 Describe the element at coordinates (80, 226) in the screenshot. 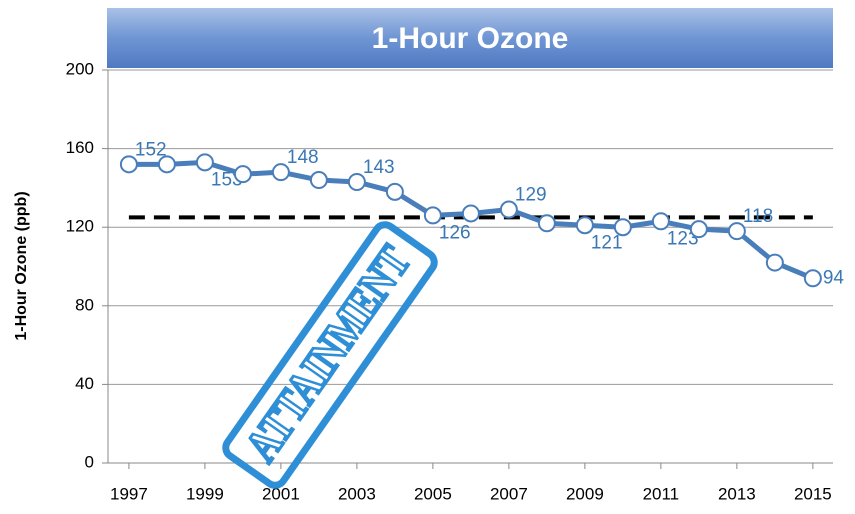

I see `y-tick-label: 120` at that location.